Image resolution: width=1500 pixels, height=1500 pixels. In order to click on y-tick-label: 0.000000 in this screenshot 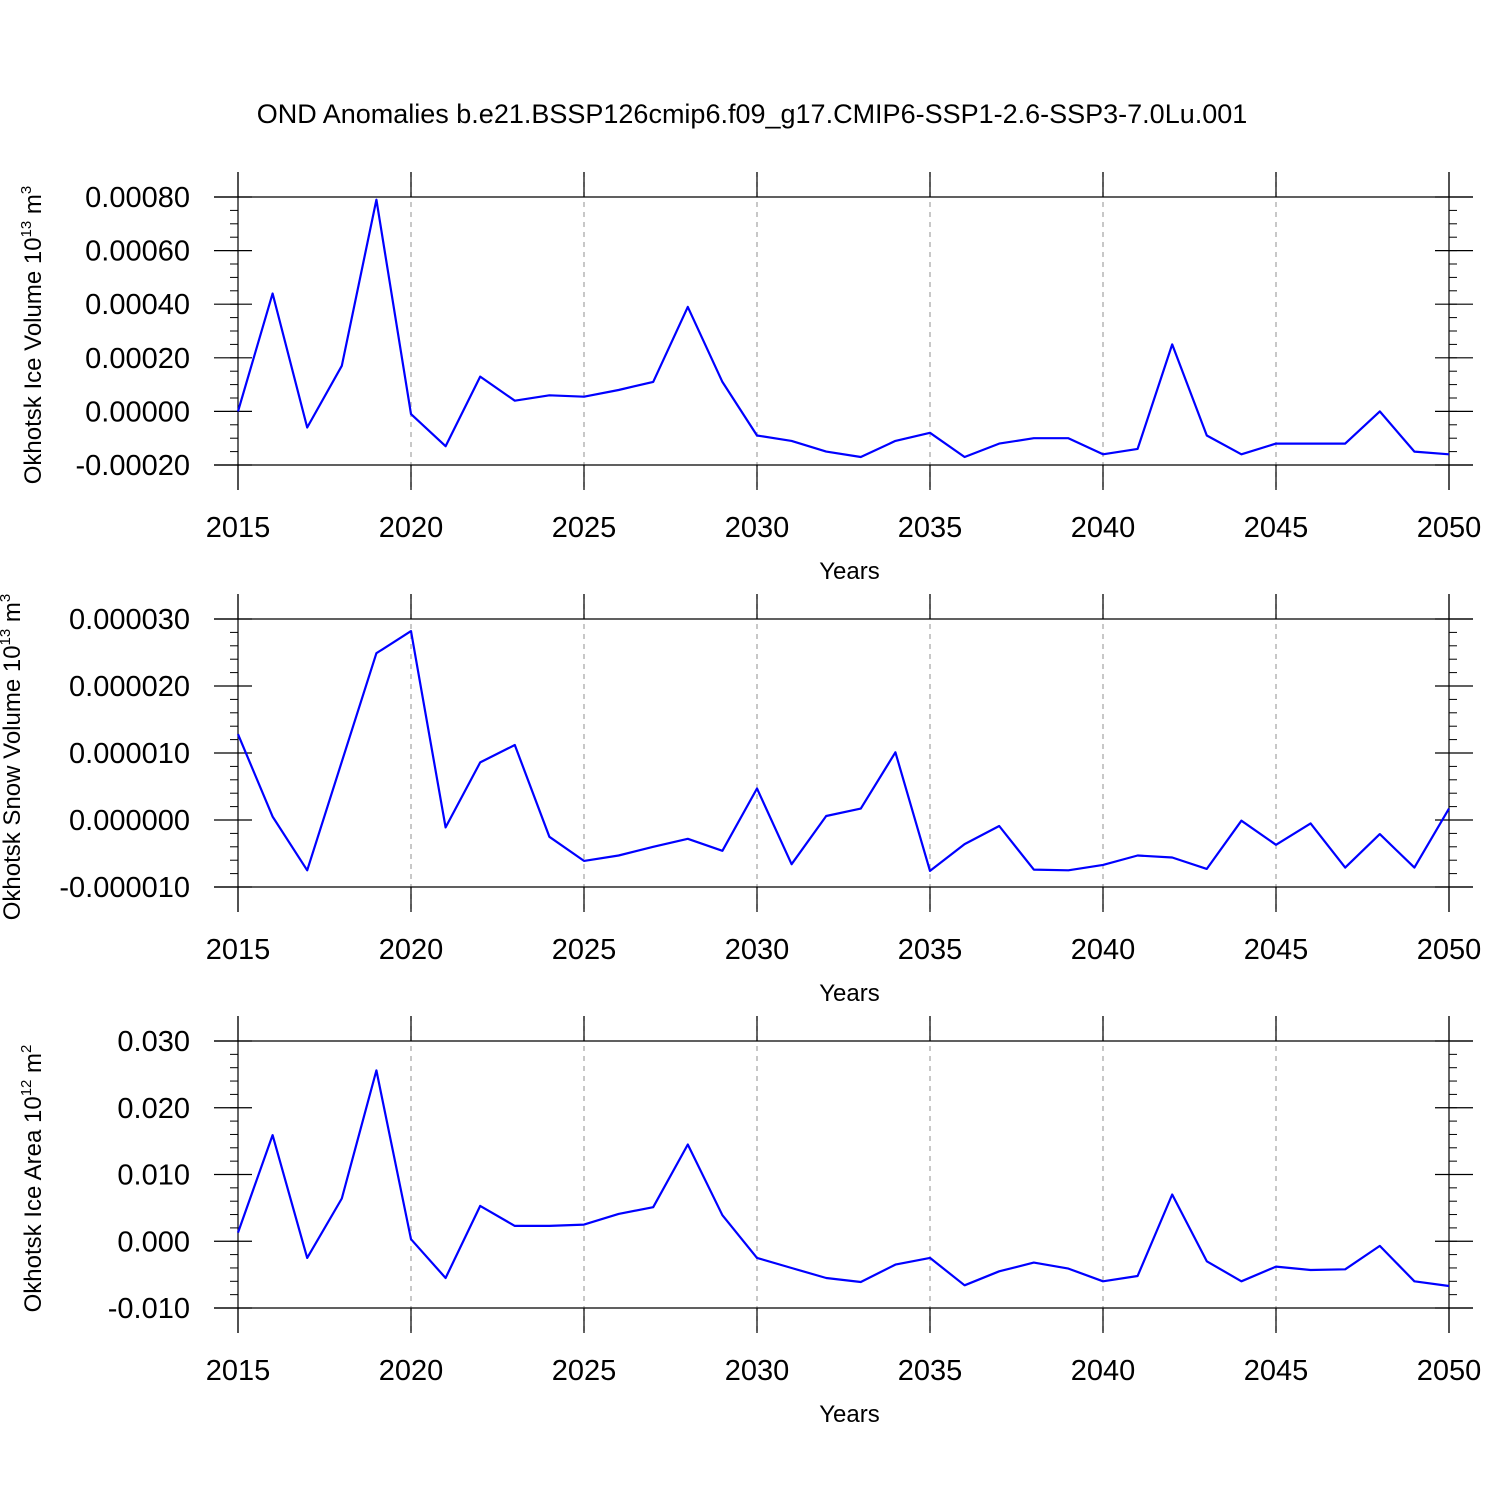, I will do `click(129, 821)`.